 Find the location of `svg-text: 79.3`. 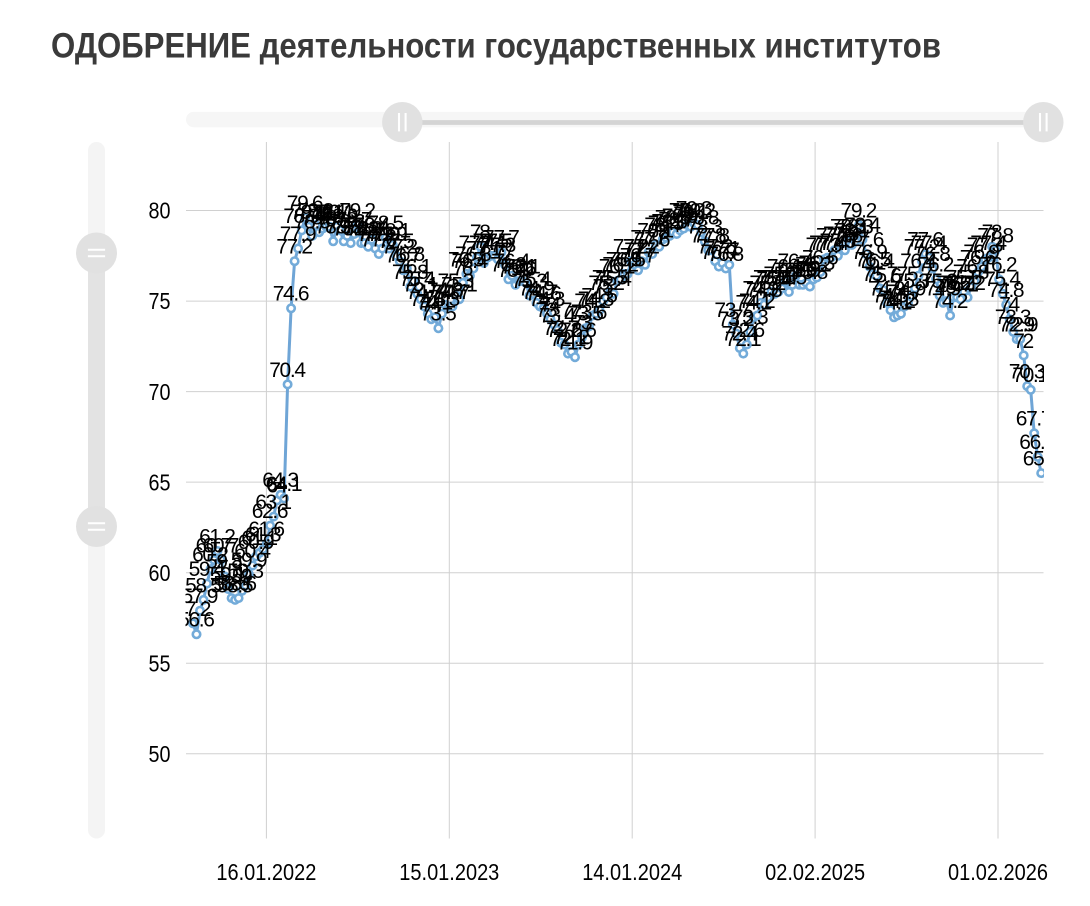

svg-text: 79.3 is located at coordinates (694, 209).